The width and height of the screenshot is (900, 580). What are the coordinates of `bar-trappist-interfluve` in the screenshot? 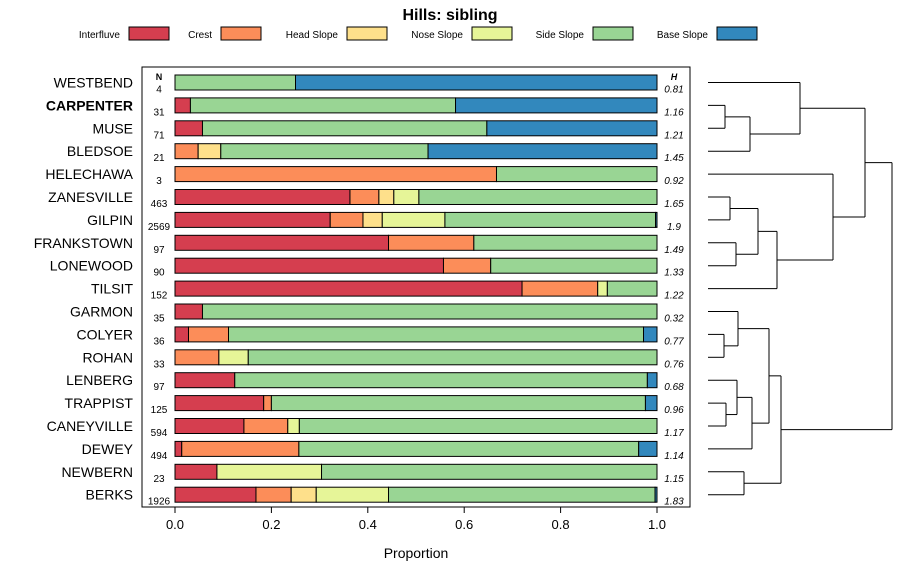 It's located at (219, 403).